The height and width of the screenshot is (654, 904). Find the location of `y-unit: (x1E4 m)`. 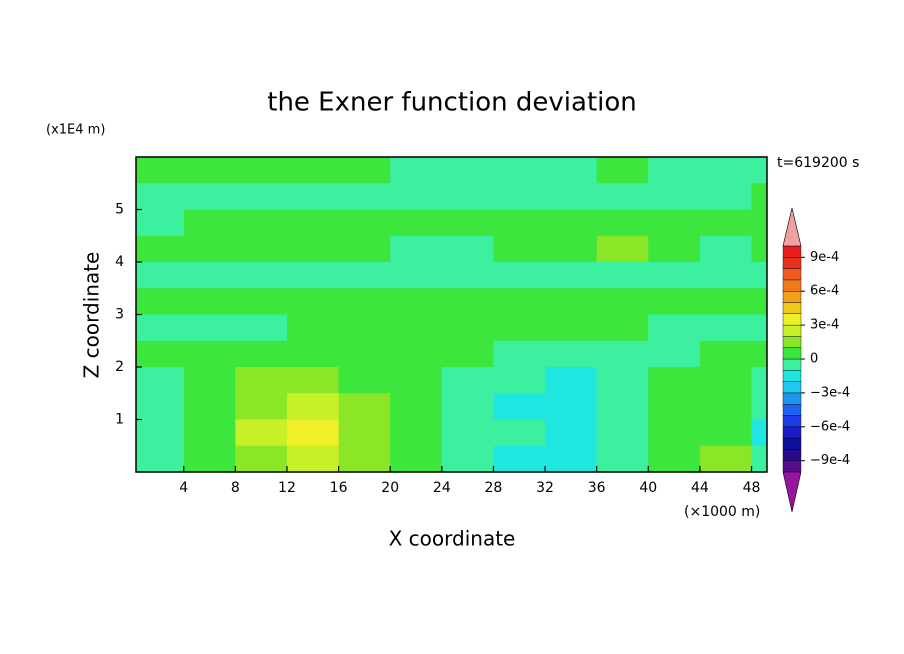

y-unit: (x1E4 m) is located at coordinates (75, 130).